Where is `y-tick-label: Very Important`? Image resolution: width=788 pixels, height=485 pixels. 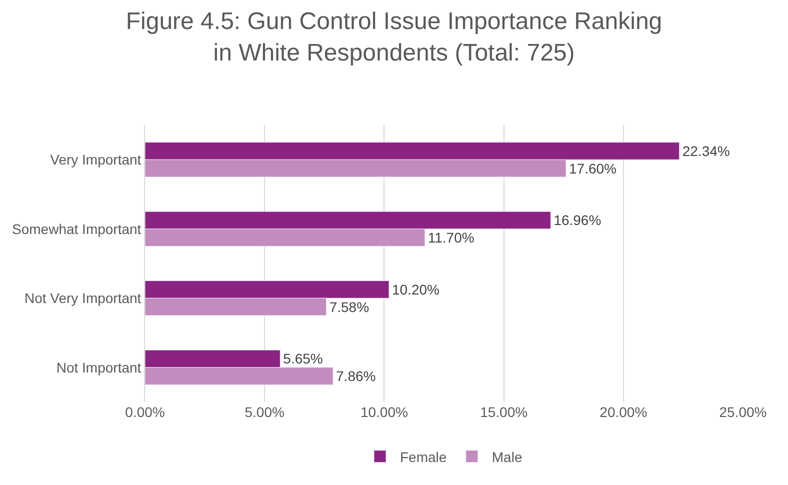 y-tick-label: Very Important is located at coordinates (96, 160).